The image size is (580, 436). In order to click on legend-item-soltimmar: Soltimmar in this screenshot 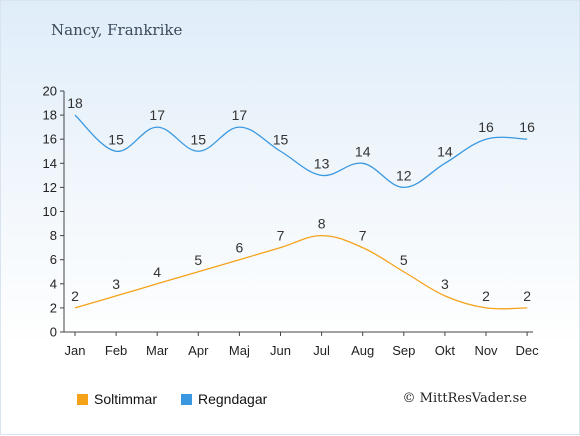, I will do `click(117, 399)`.